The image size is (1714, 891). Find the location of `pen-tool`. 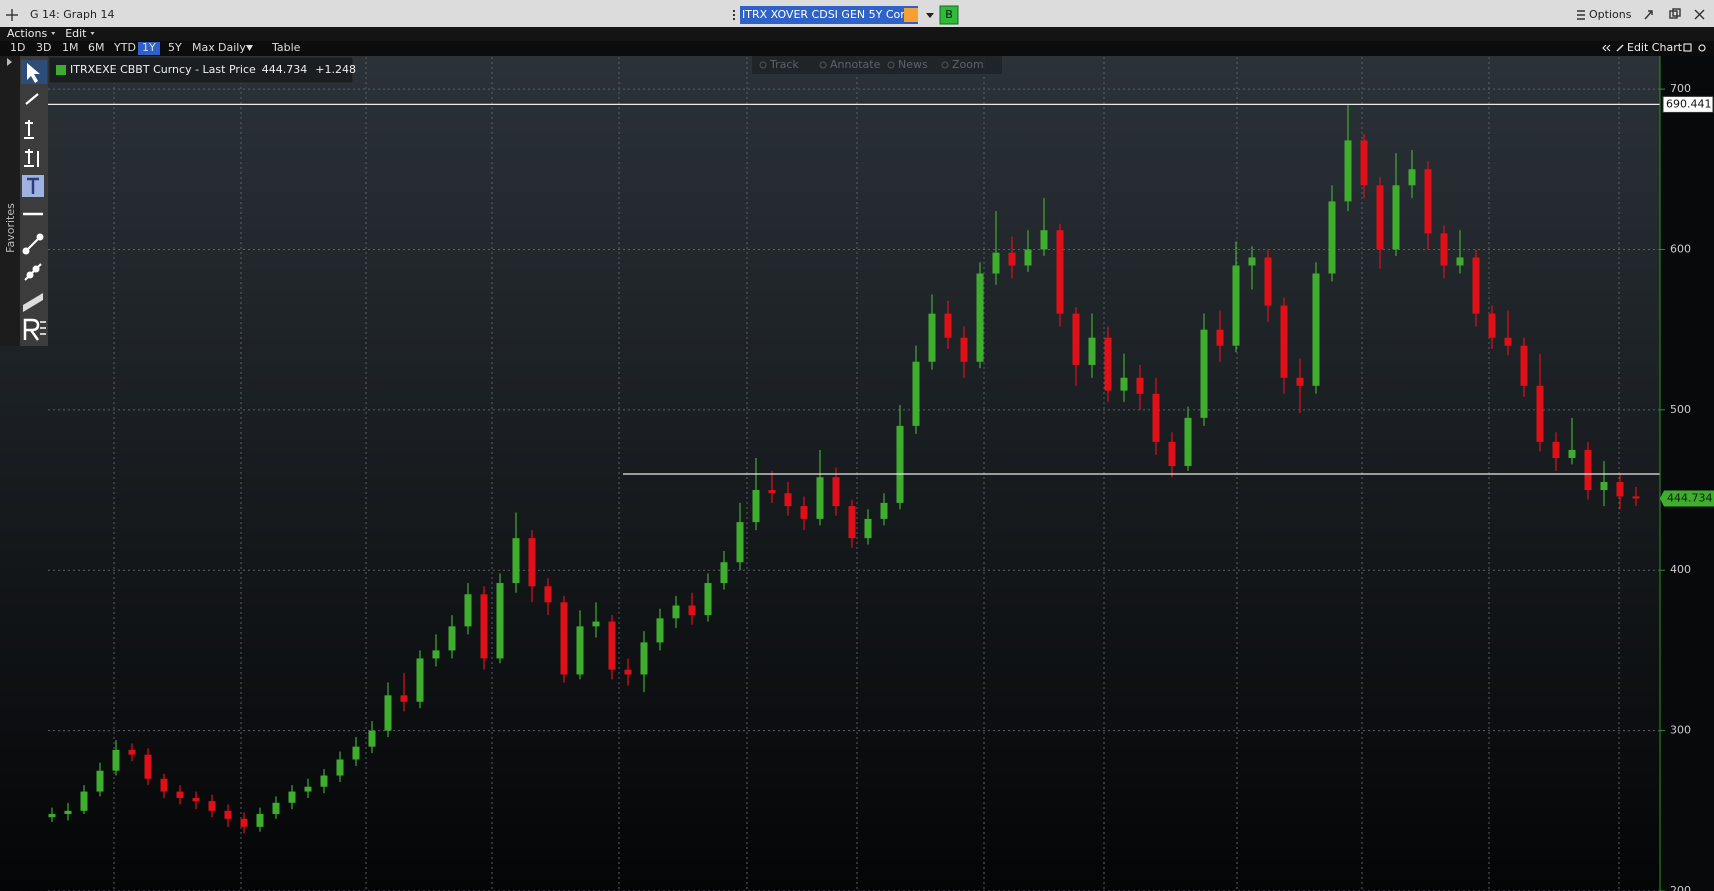

pen-tool is located at coordinates (32, 99).